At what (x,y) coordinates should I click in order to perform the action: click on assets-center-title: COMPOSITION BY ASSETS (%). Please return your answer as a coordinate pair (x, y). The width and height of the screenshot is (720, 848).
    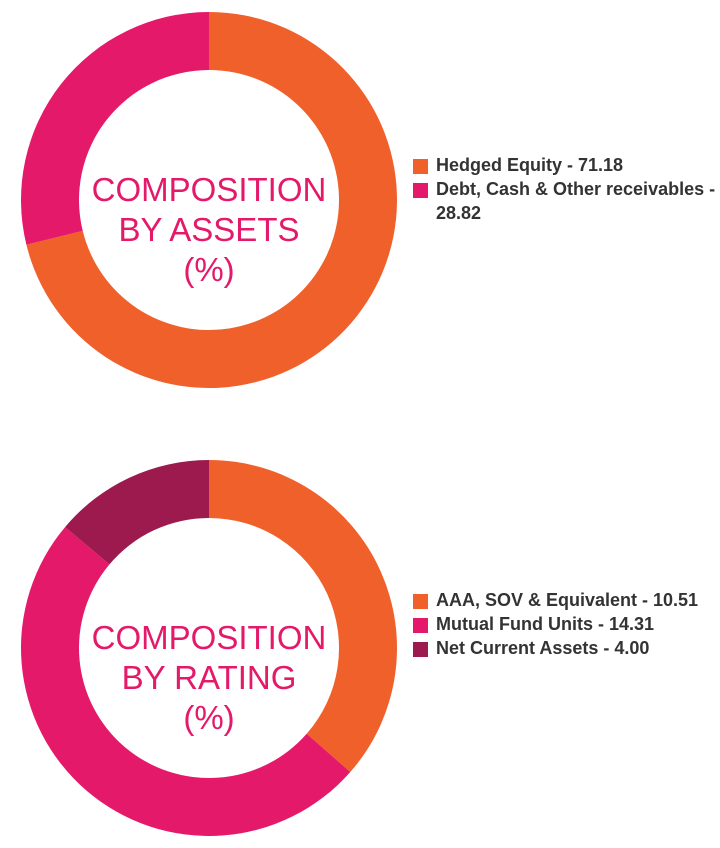
    Looking at the image, I should click on (209, 230).